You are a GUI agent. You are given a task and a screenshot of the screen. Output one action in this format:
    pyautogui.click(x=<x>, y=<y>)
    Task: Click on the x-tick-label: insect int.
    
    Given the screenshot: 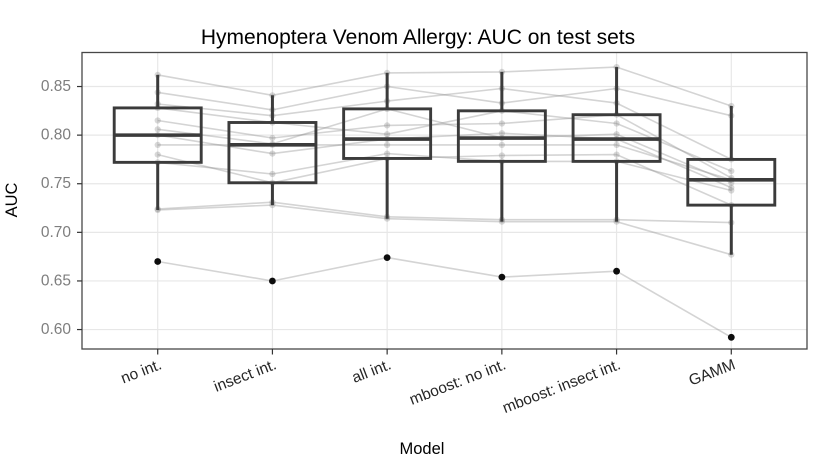 What is the action you would take?
    pyautogui.click(x=245, y=375)
    